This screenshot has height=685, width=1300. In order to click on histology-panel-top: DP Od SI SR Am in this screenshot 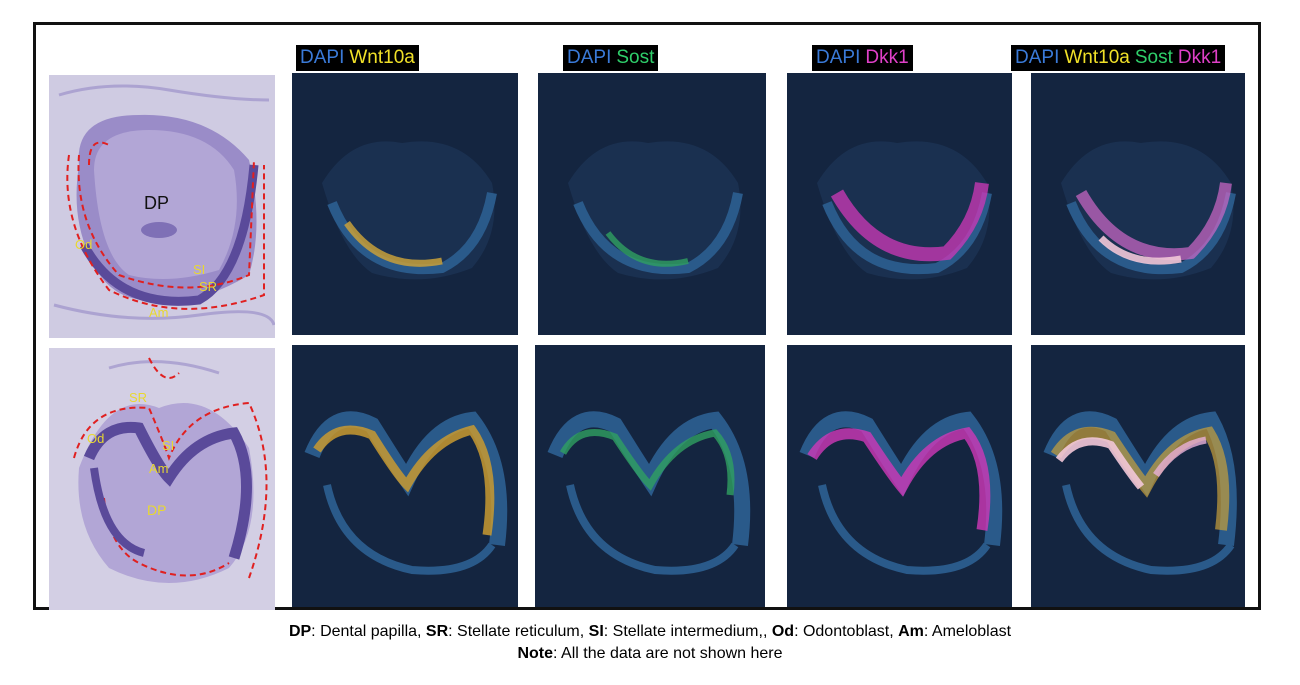, I will do `click(162, 206)`.